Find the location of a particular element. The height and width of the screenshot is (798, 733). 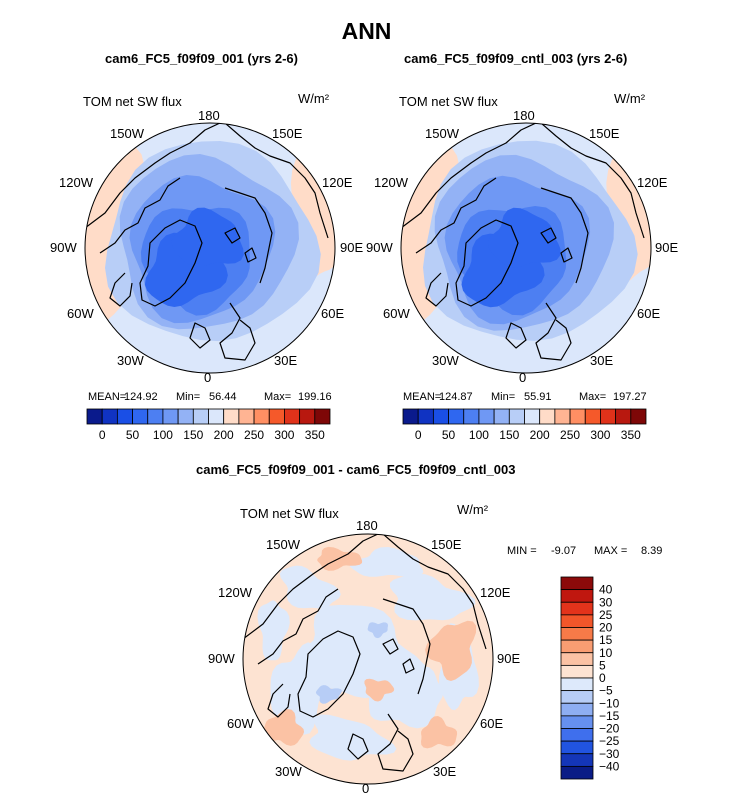

panel-1-units: W/m² is located at coordinates (314, 98).